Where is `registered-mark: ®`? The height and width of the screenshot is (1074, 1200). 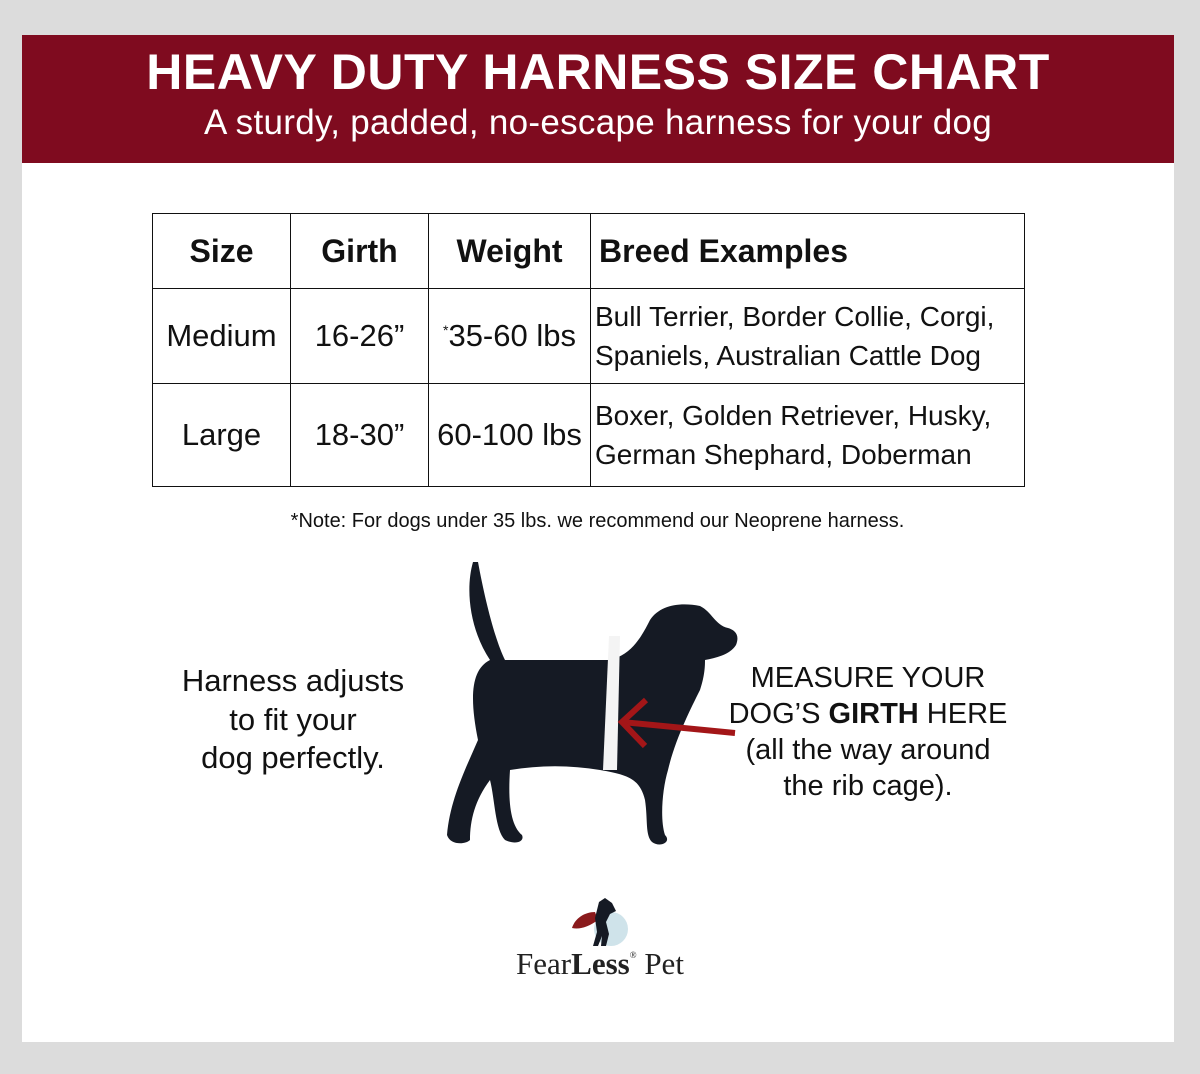
registered-mark: ® is located at coordinates (633, 955).